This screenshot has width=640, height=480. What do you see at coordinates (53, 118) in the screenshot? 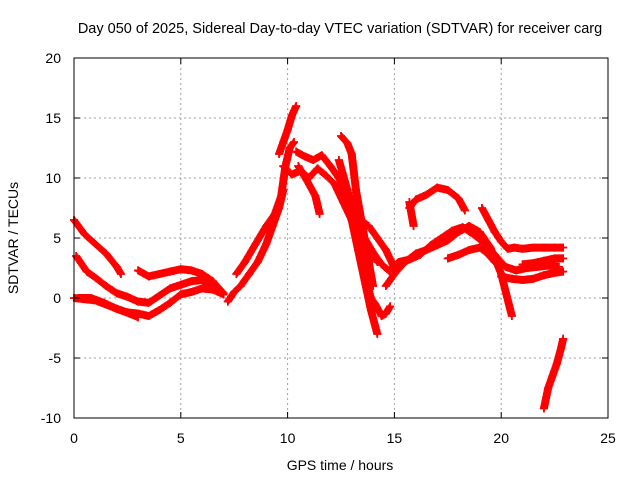
I see `y-tick-label: 15` at bounding box center [53, 118].